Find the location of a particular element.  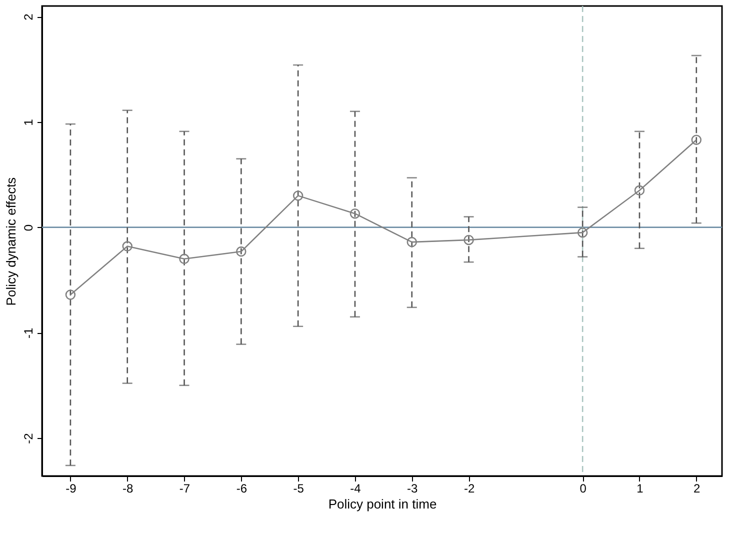

x-tick-label: -2 is located at coordinates (469, 489).